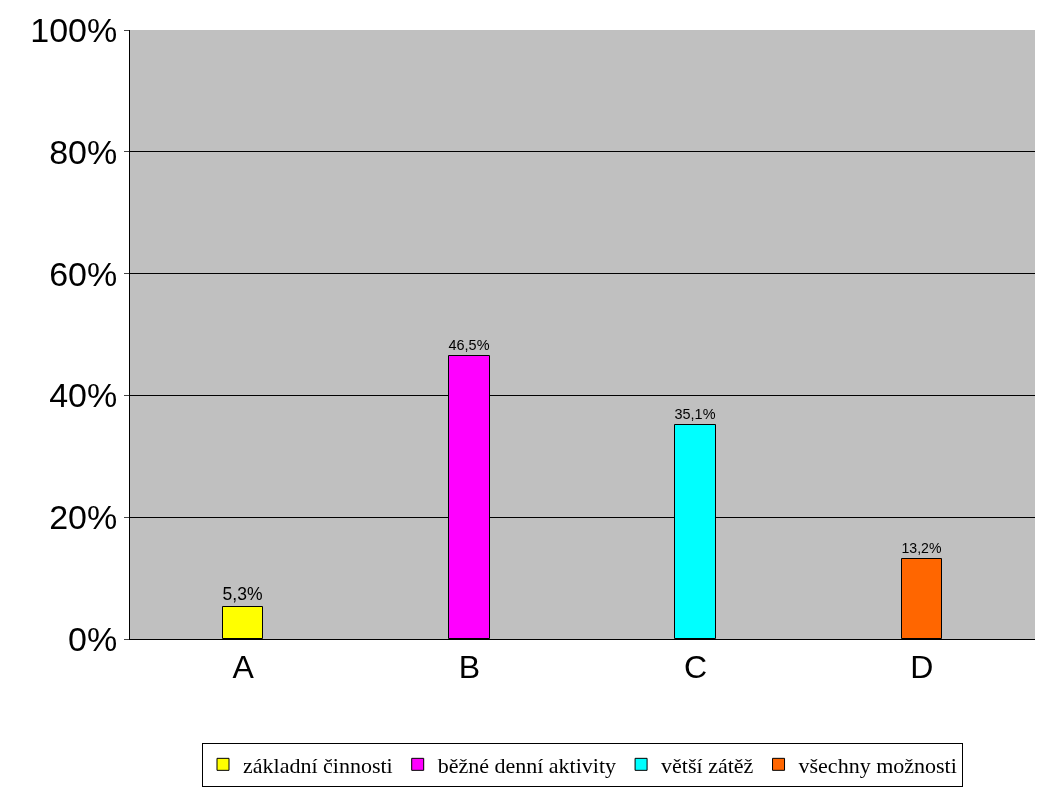 The image size is (1055, 798). Describe the element at coordinates (695, 413) in the screenshot. I see `data-label: 35,1%` at that location.